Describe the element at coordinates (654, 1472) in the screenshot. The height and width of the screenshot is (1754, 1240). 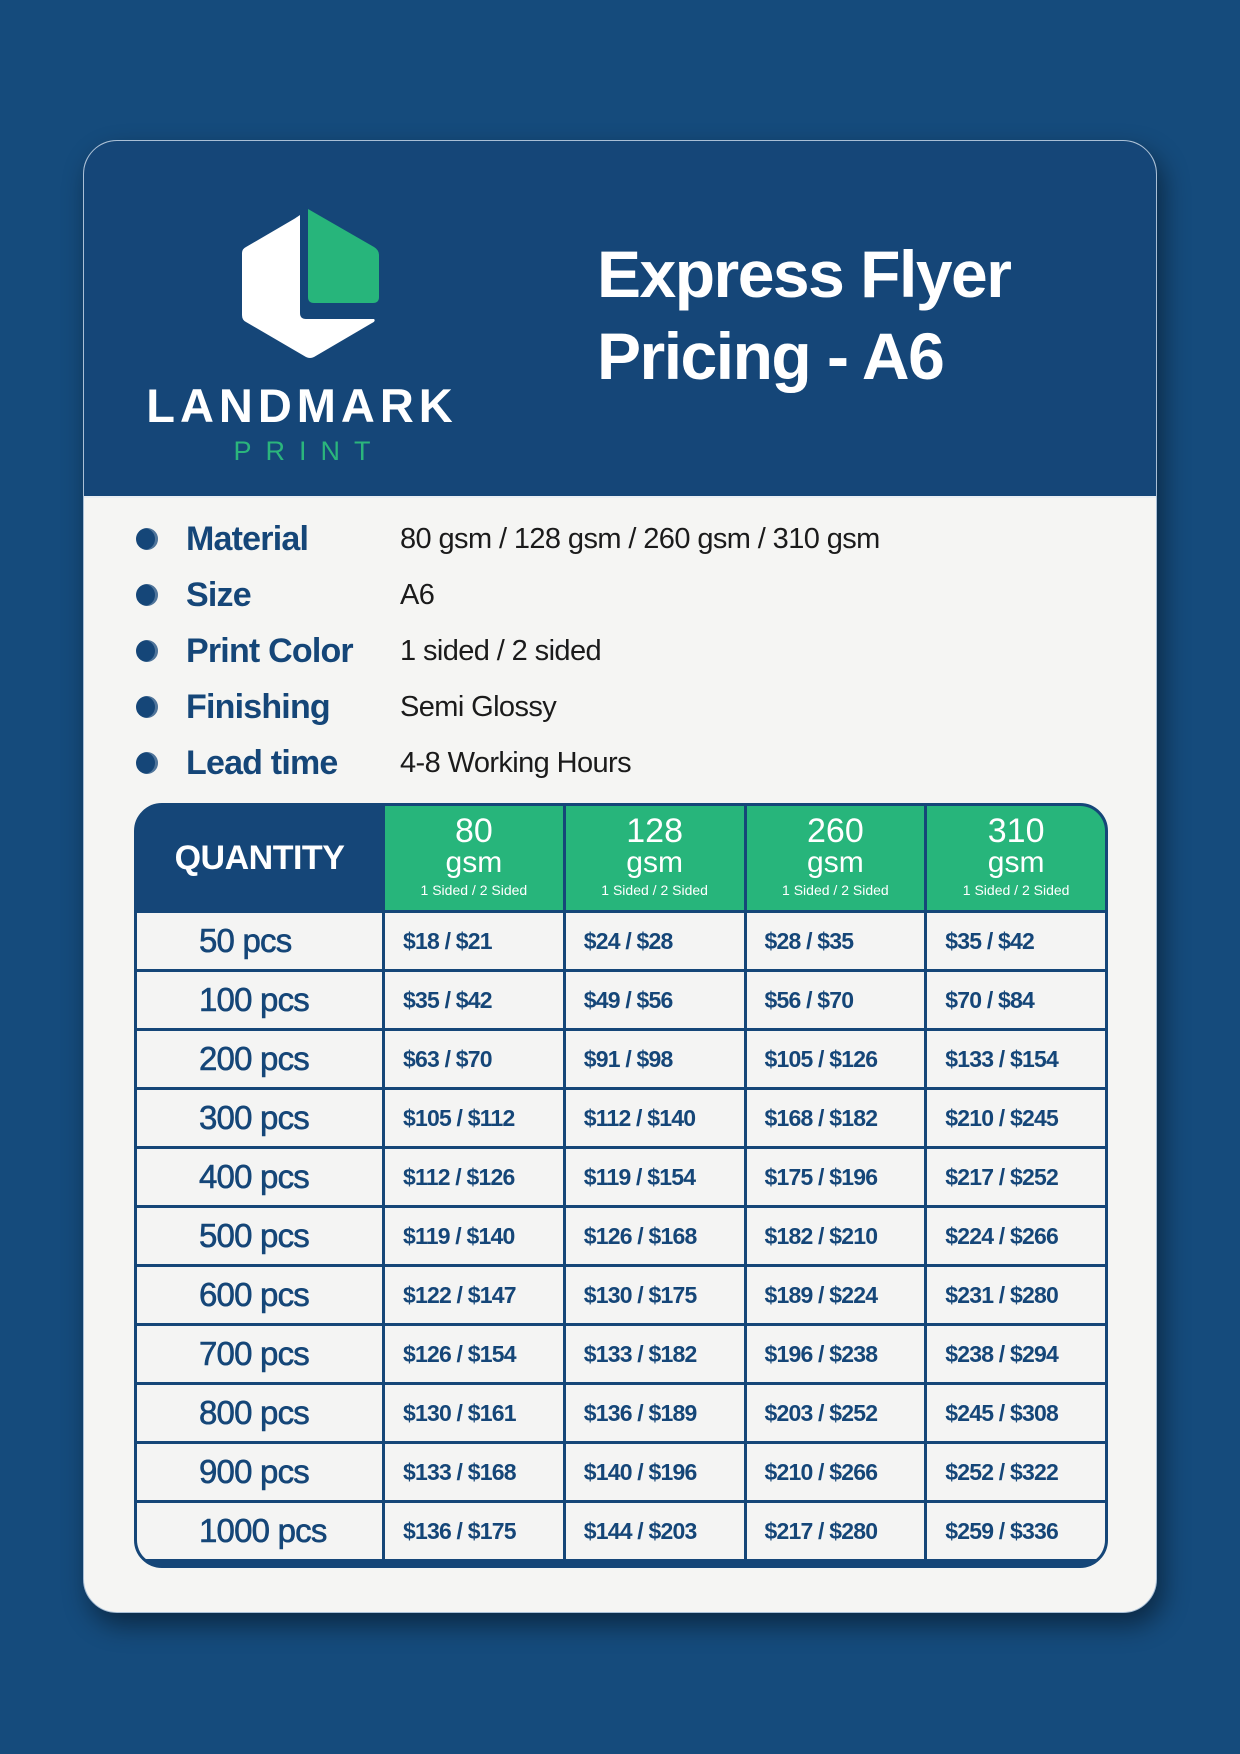
I see `price-cell: $140 / $196` at that location.